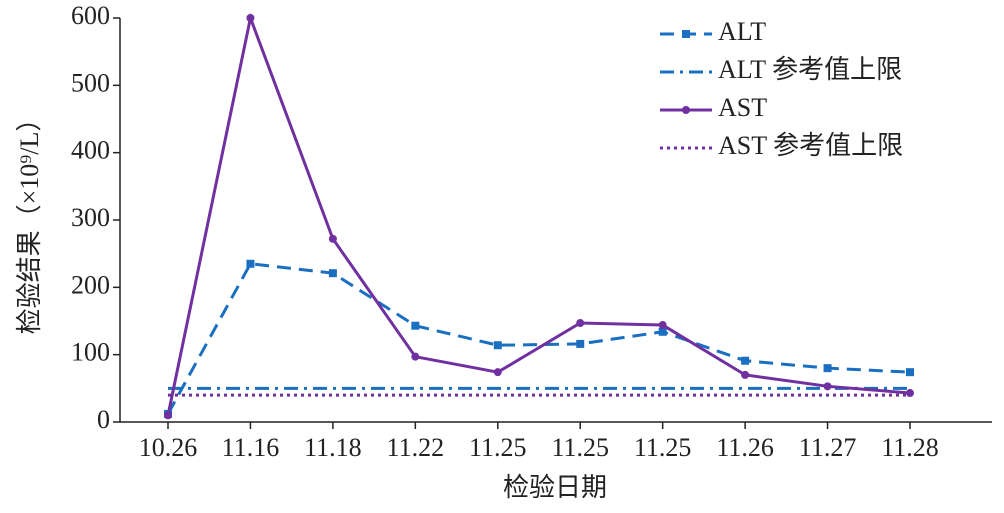  Describe the element at coordinates (742, 107) in the screenshot. I see `legend-label: AST` at that location.